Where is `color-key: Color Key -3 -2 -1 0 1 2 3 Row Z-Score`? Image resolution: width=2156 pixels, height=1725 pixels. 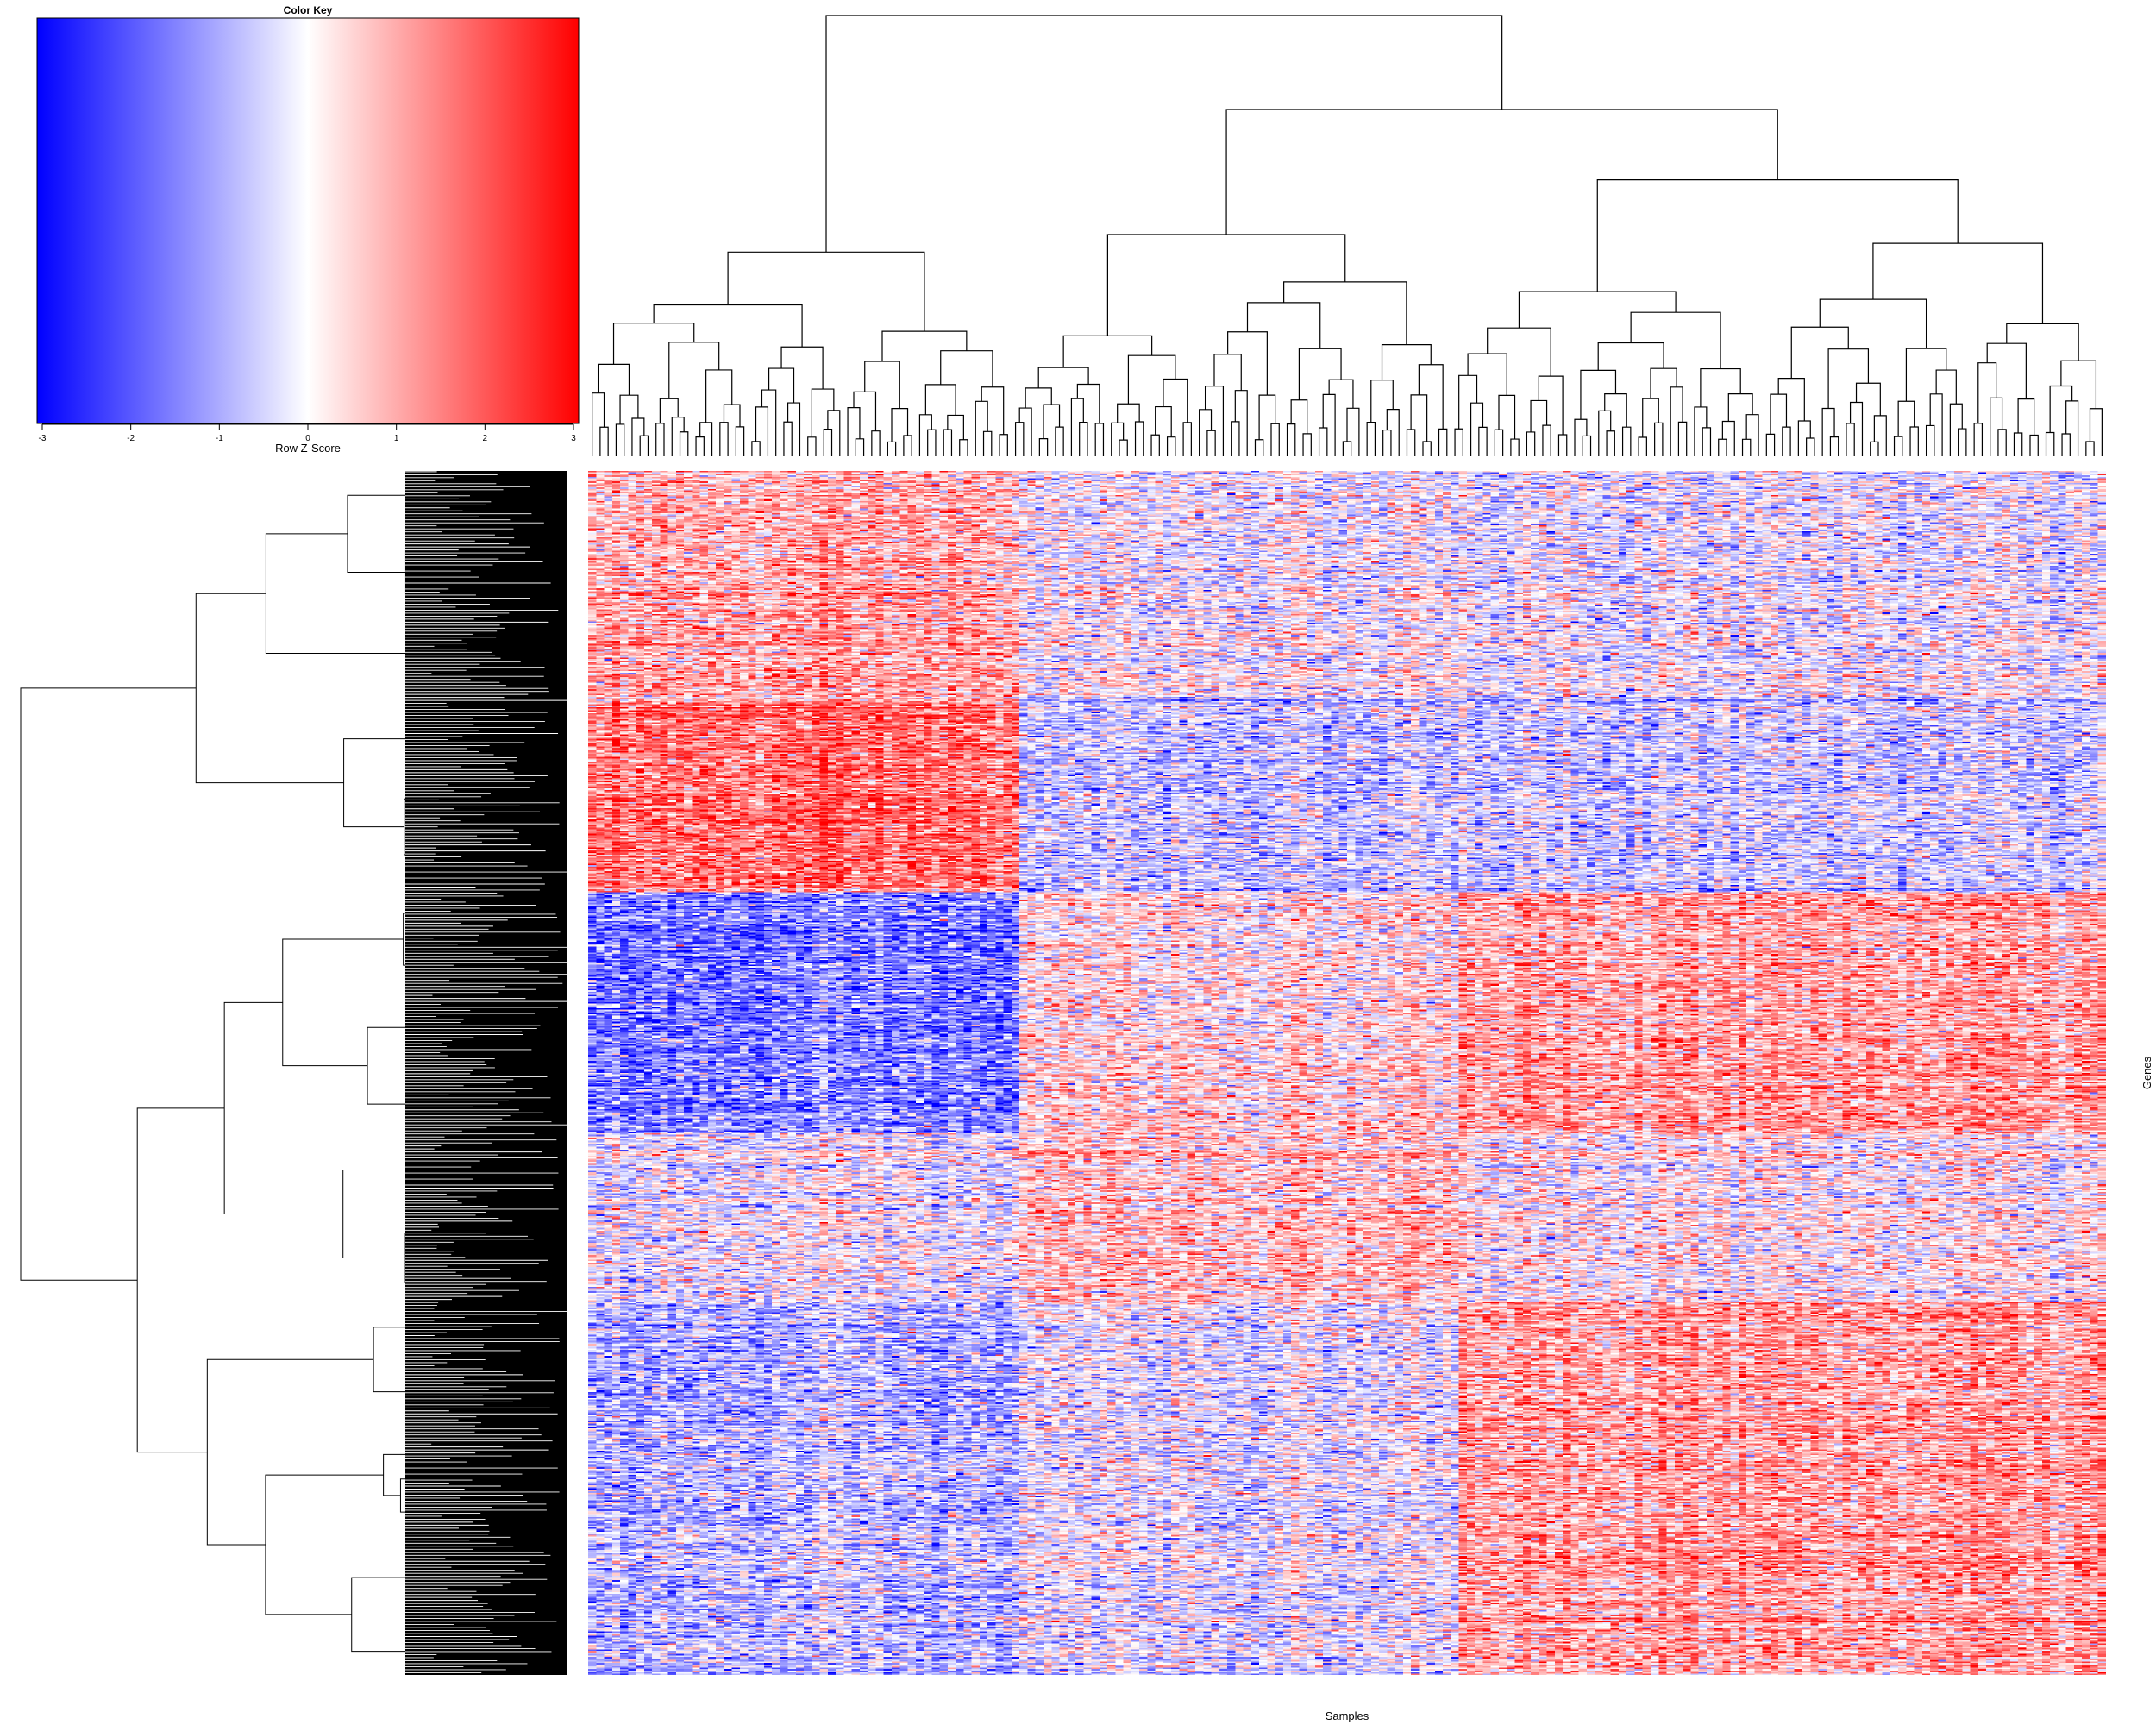 color-key: Color Key -3 -2 -1 0 1 2 3 Row Z-Score is located at coordinates (308, 229).